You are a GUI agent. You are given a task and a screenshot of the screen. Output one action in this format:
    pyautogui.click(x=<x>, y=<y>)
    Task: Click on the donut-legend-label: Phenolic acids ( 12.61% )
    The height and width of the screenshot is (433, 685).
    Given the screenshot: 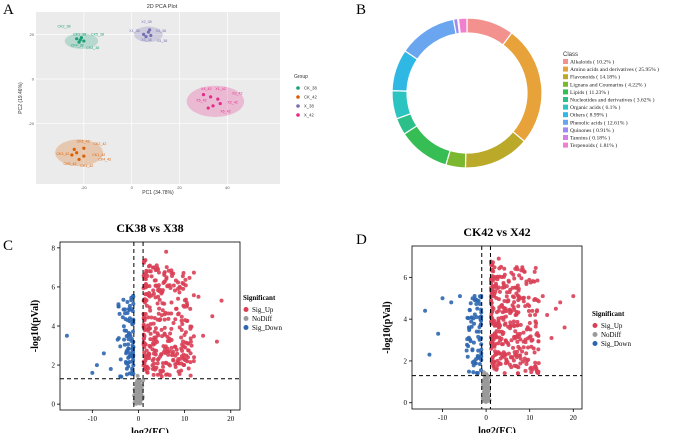 What is the action you would take?
    pyautogui.click(x=599, y=122)
    